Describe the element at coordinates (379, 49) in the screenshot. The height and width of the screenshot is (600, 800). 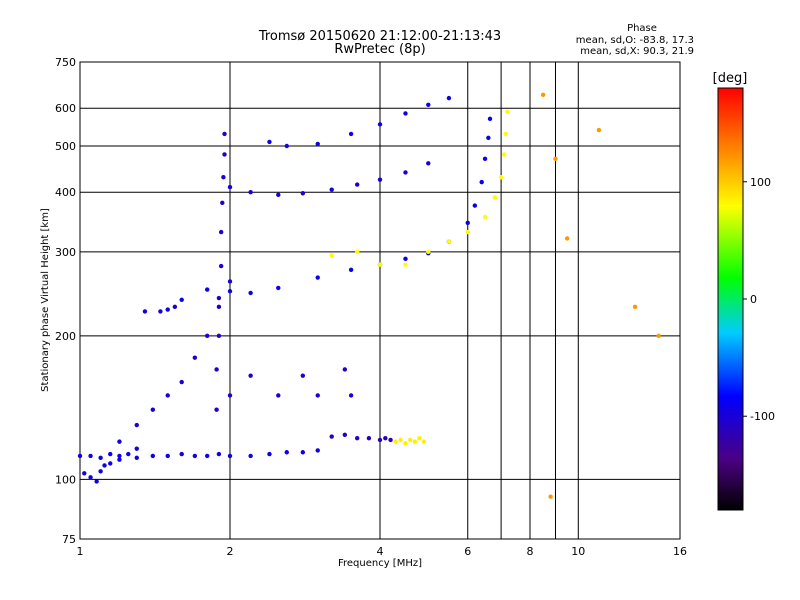
I see `chart-subtitle: RwPretec (8p)` at that location.